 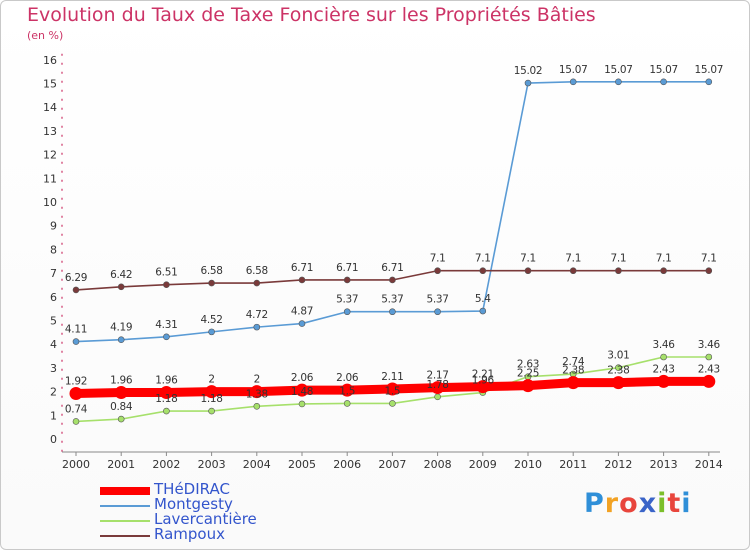 What do you see at coordinates (212, 464) in the screenshot?
I see `x-tick-label: 2003` at bounding box center [212, 464].